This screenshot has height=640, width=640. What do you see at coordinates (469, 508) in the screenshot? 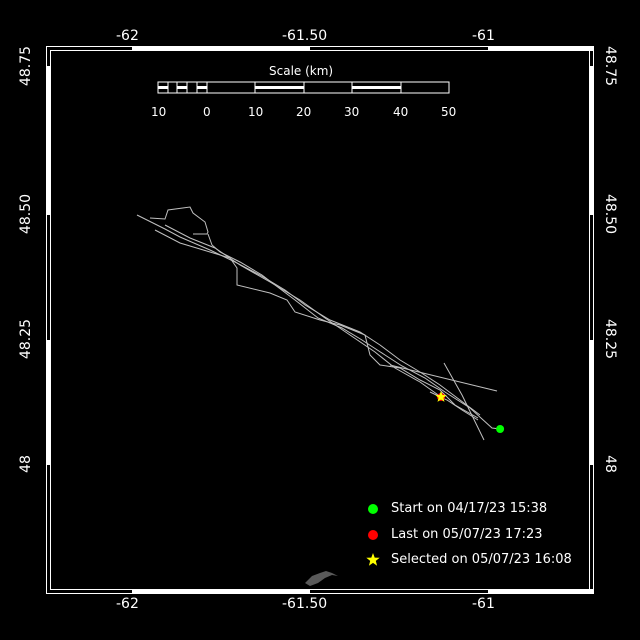
I see `legend-start-text: Start on 04/17/23 15:38` at bounding box center [469, 508].